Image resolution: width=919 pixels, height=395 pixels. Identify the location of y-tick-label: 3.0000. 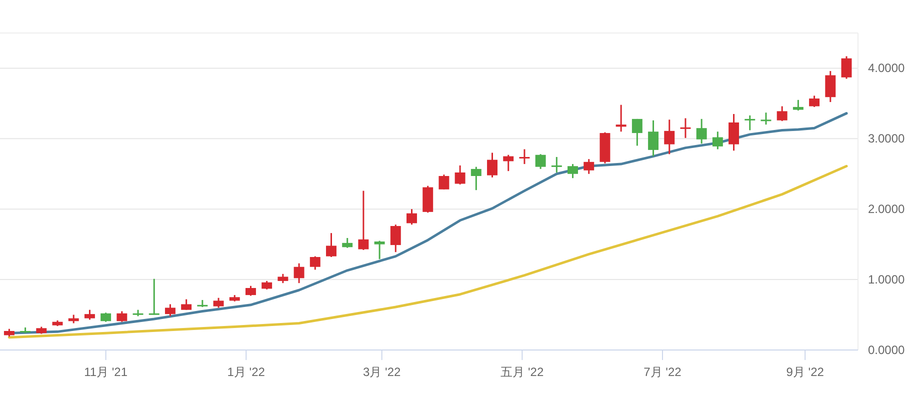
(887, 139).